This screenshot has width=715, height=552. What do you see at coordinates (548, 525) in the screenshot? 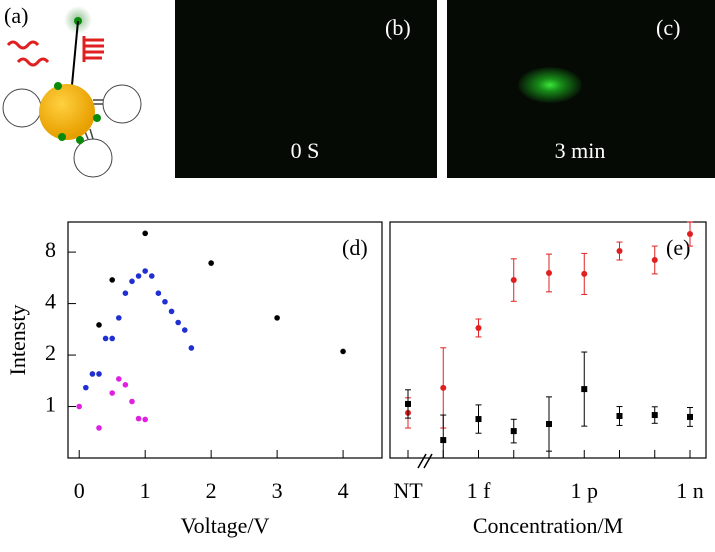
I see `x-axis-title: Concentration/M` at bounding box center [548, 525].